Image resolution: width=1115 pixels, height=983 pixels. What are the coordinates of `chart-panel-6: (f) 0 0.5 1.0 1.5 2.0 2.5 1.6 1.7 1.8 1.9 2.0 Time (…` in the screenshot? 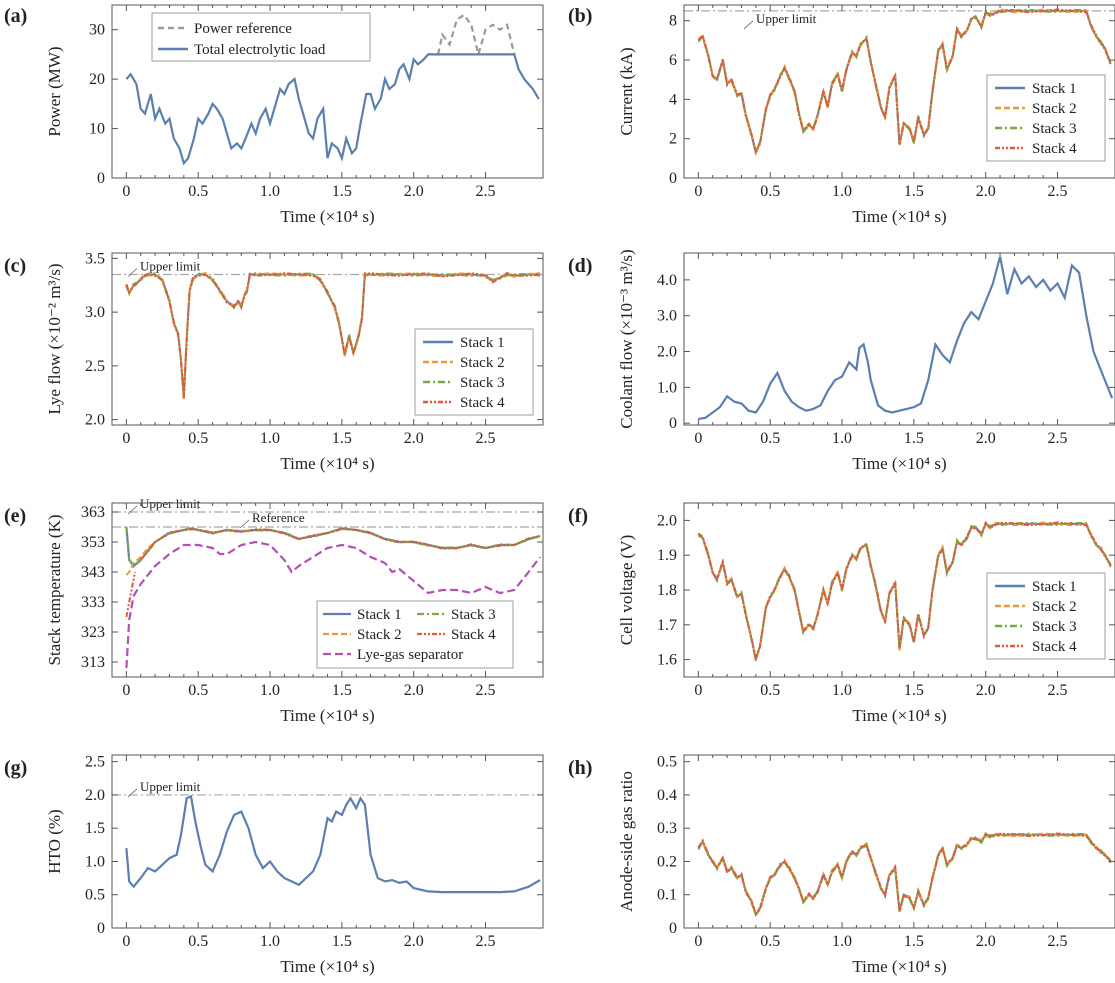 It's located at (841, 613).